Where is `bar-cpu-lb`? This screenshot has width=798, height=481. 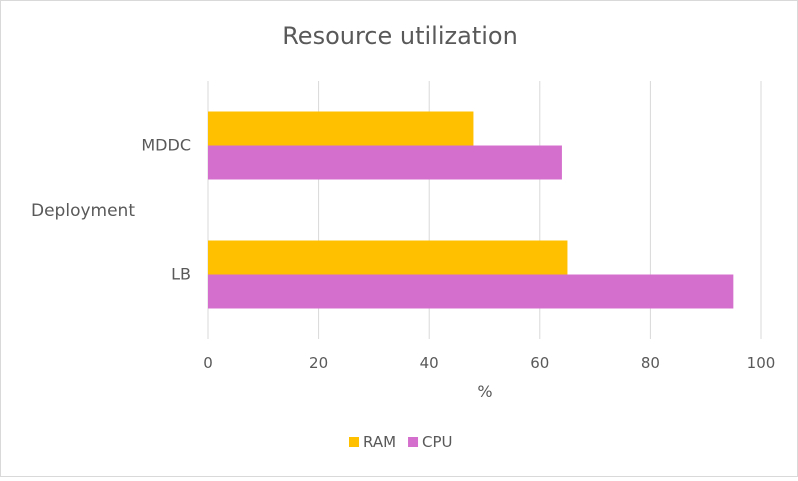 bar-cpu-lb is located at coordinates (471, 291).